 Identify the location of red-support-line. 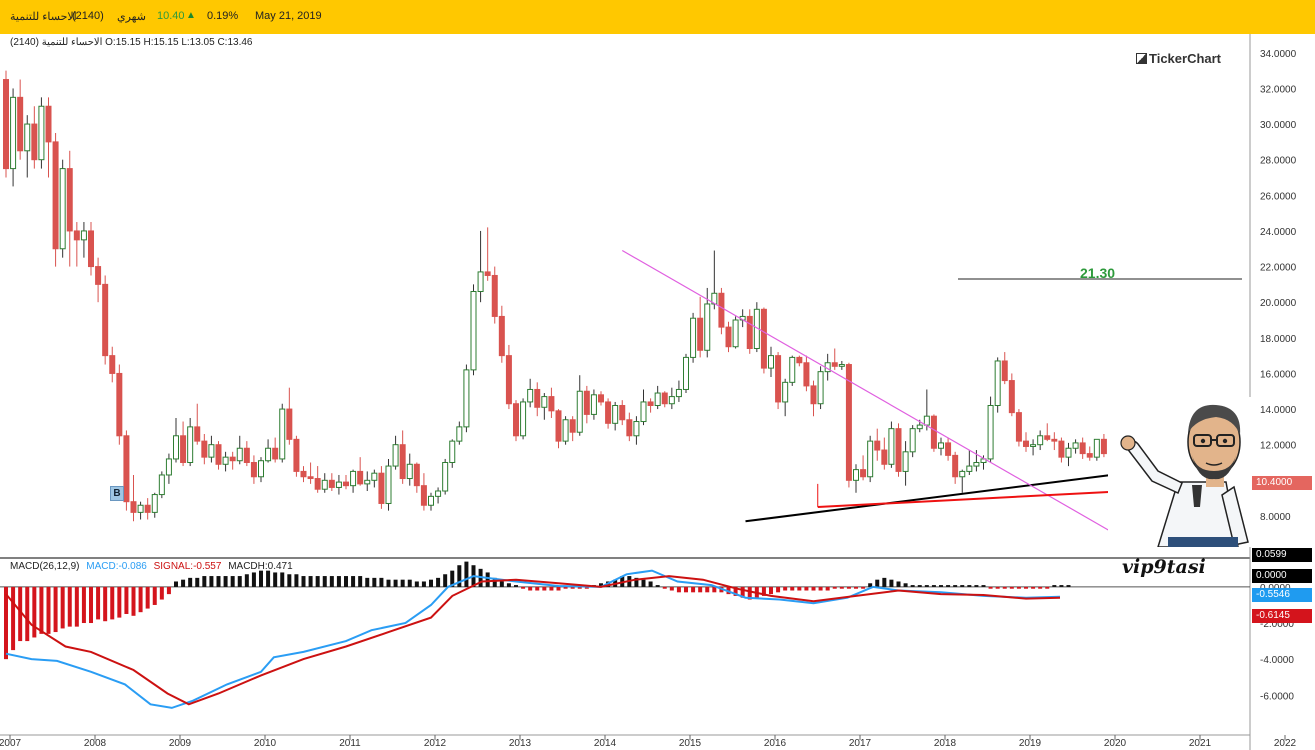
(964, 499).